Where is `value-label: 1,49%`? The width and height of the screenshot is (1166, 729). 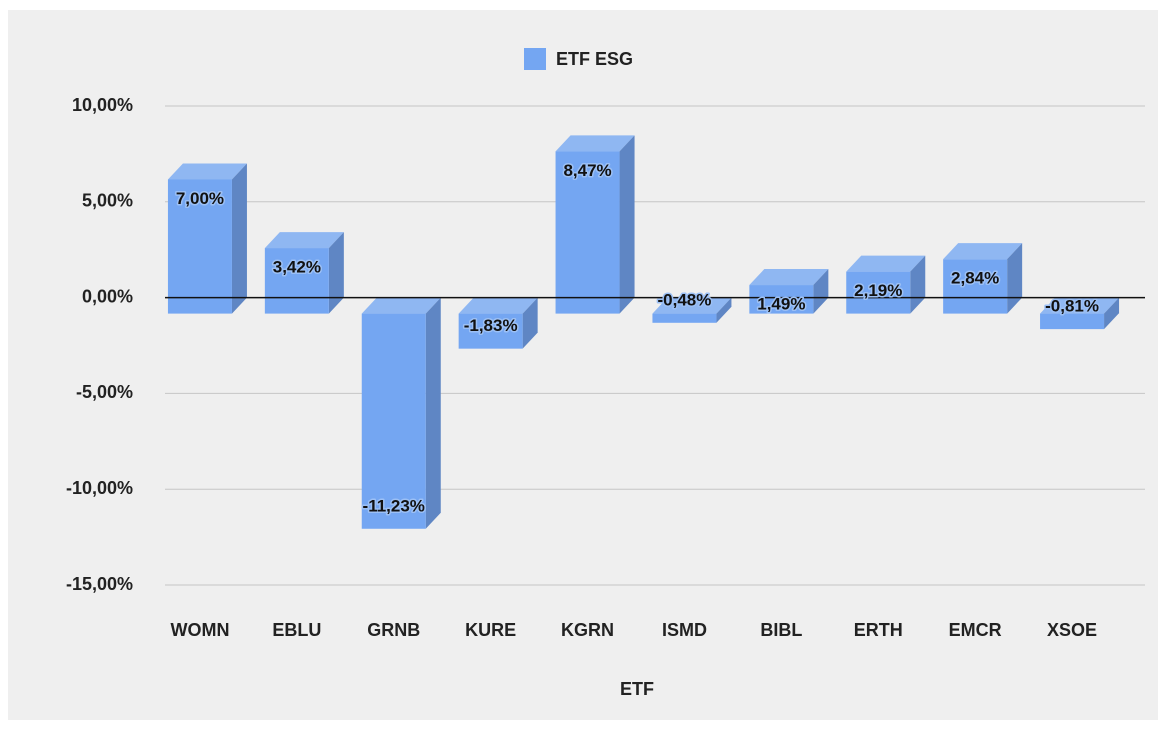 value-label: 1,49% is located at coordinates (781, 304).